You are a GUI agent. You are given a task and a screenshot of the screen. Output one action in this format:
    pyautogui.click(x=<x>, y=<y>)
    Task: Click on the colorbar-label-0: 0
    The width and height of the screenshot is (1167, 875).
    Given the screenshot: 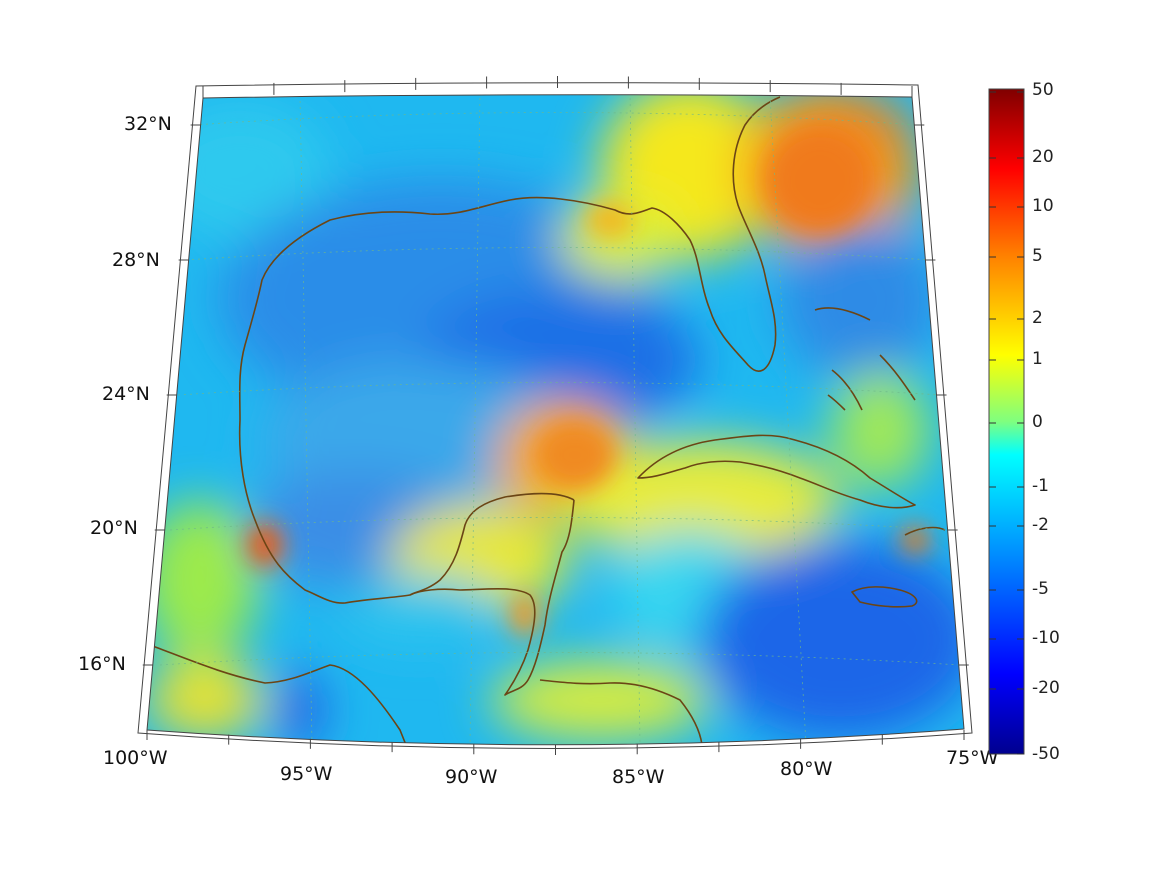 What is the action you would take?
    pyautogui.click(x=1037, y=422)
    